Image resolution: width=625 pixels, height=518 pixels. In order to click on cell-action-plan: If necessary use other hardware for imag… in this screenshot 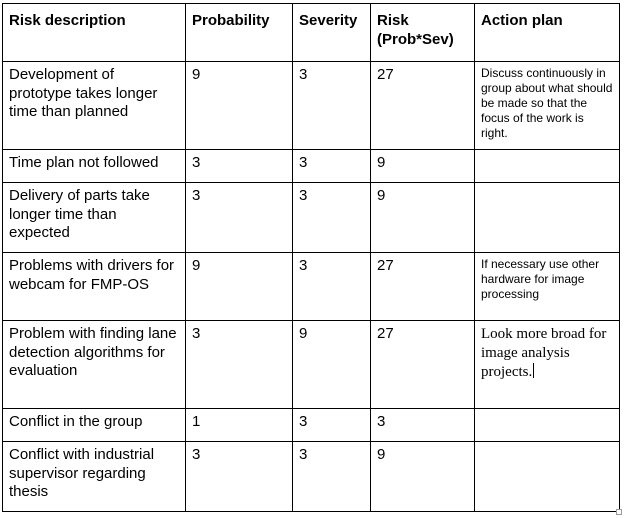, I will do `click(547, 286)`.